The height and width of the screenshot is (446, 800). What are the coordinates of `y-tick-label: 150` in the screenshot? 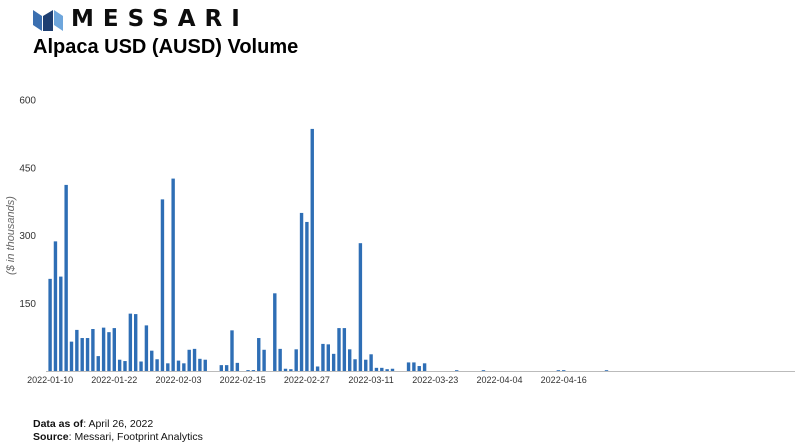 It's located at (27, 304).